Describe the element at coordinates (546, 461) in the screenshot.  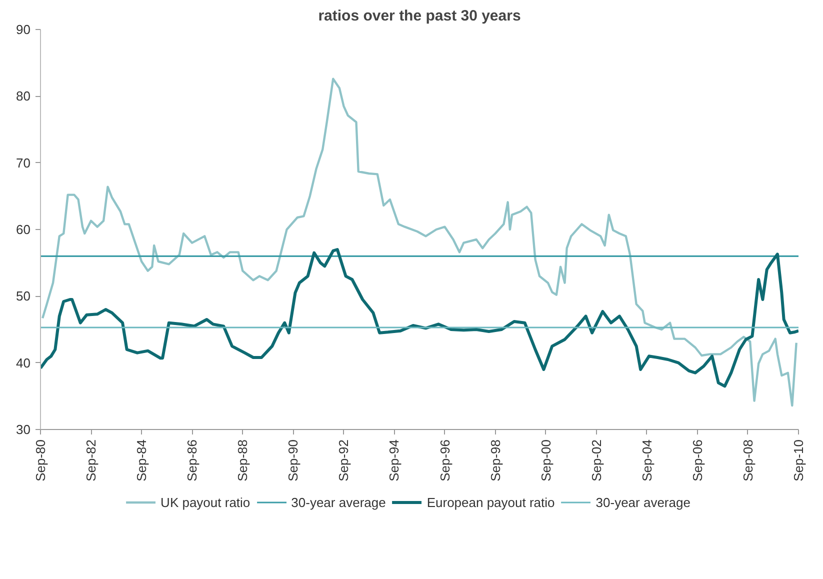
I see `x-tick-label: Sep-00` at that location.